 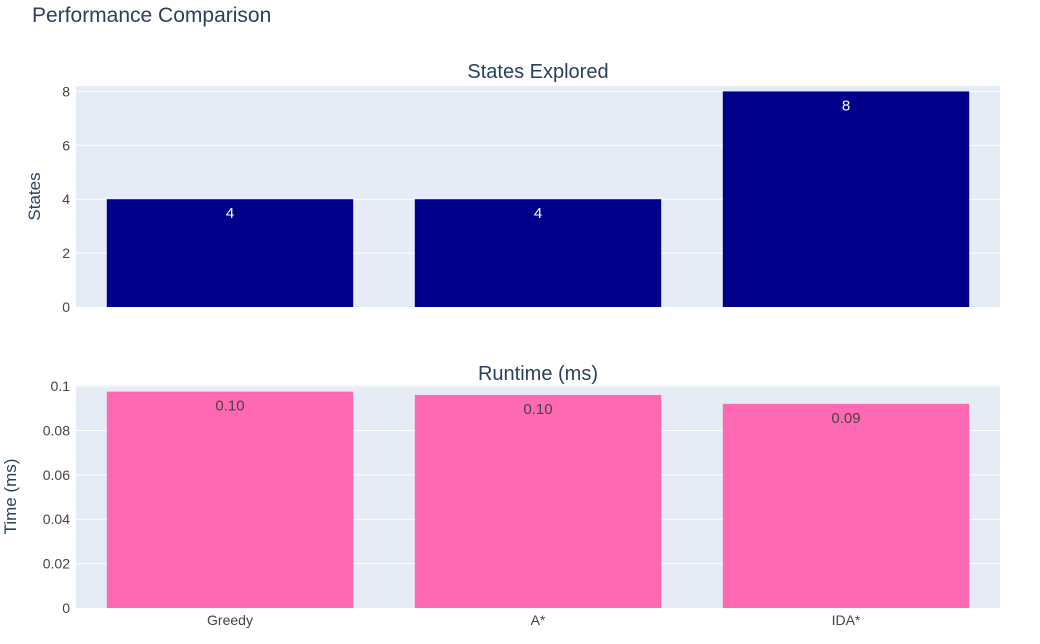 I want to click on subplot-title: Runtime (ms), so click(x=538, y=374).